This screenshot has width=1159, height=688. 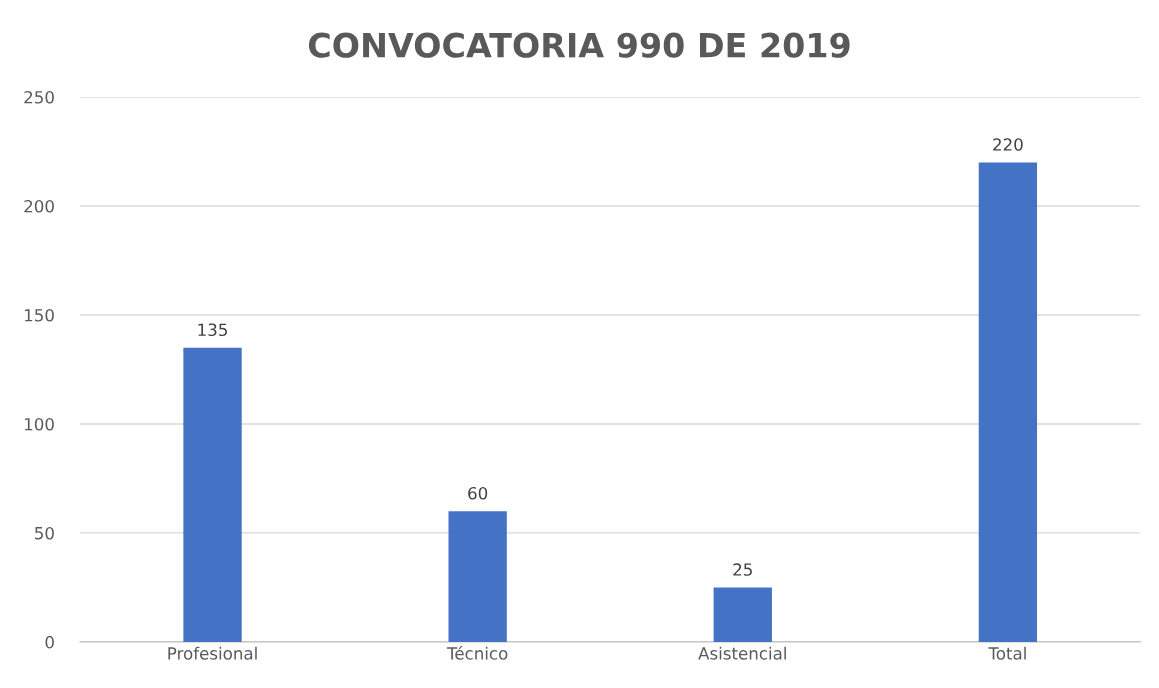 I want to click on y-tick-label: 150, so click(x=39, y=315).